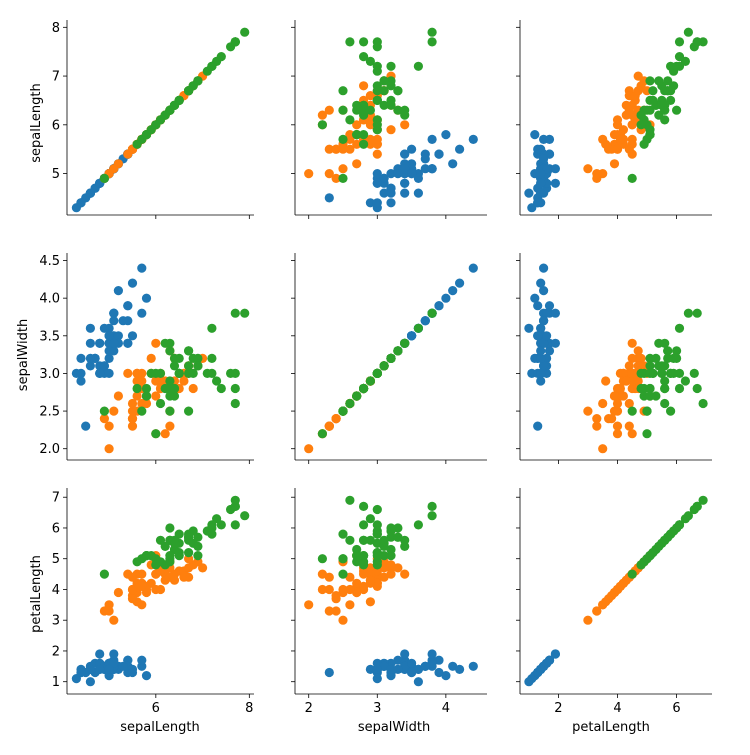  Describe the element at coordinates (49, 299) in the screenshot. I see `y-tick-label-r1-4: 4.0` at that location.